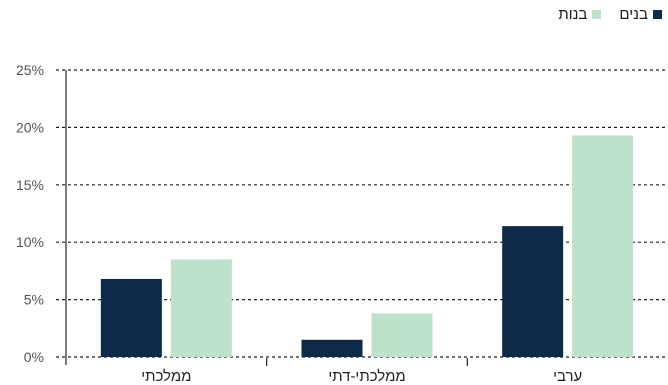 The image size is (668, 385). What do you see at coordinates (30, 127) in the screenshot?
I see `y-tick-label: 20%` at bounding box center [30, 127].